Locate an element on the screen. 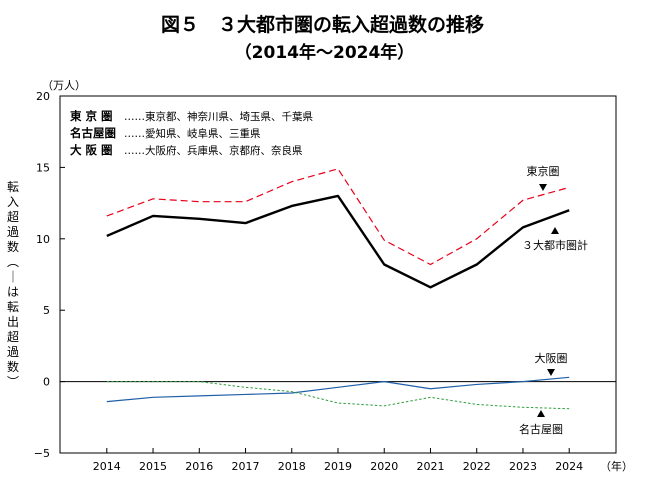  legend-members: ……大阪府、兵庫県、京都府、奈良県 is located at coordinates (213, 150).